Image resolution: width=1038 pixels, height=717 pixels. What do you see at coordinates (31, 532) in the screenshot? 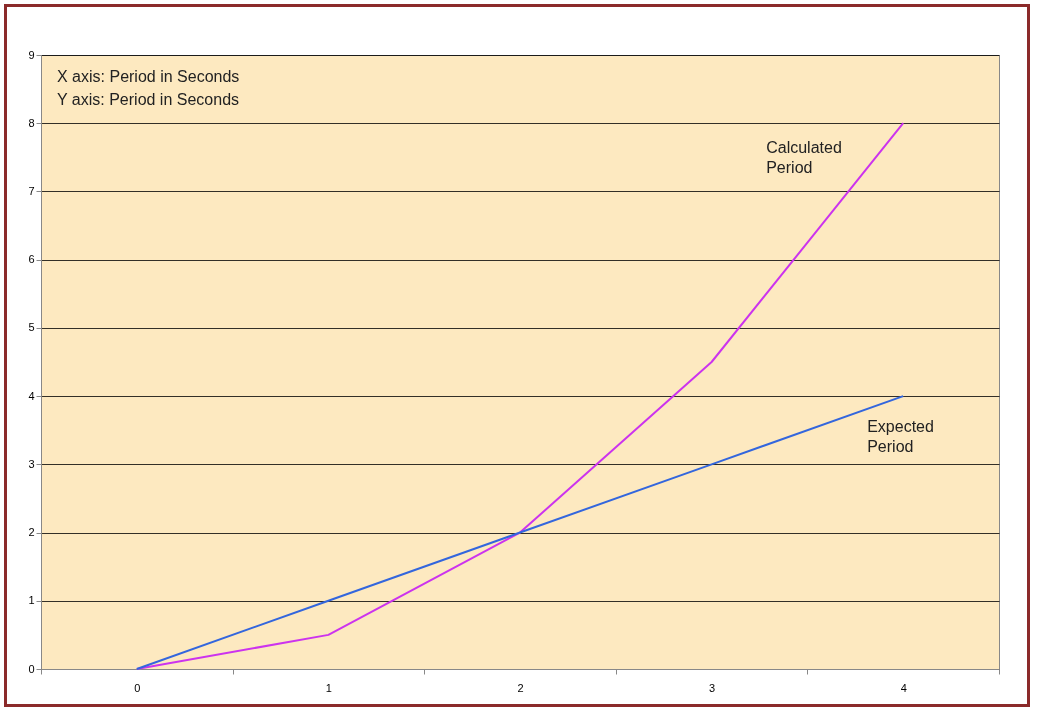
I see `y-tick-label: 2` at bounding box center [31, 532].